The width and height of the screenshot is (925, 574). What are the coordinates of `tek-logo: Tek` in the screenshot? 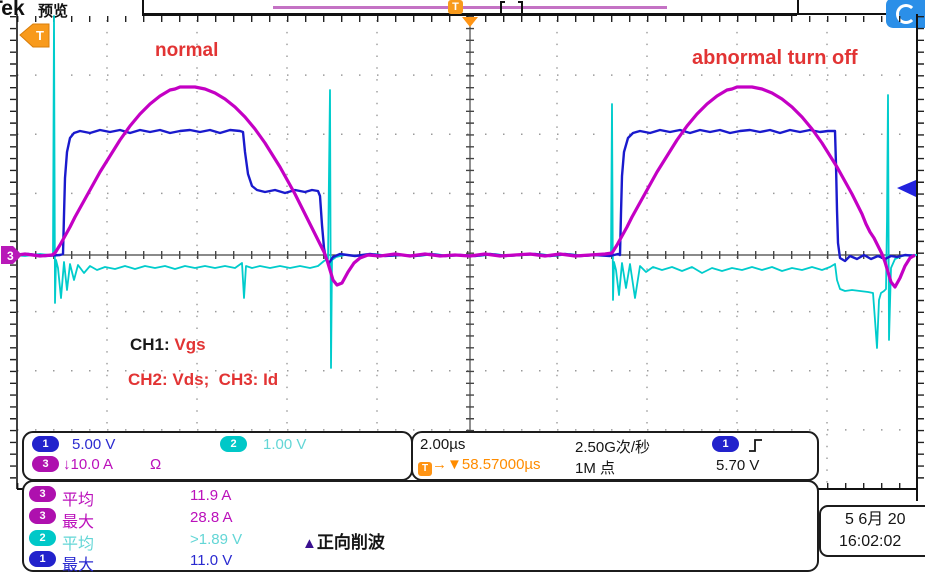 It's located at (12, 10).